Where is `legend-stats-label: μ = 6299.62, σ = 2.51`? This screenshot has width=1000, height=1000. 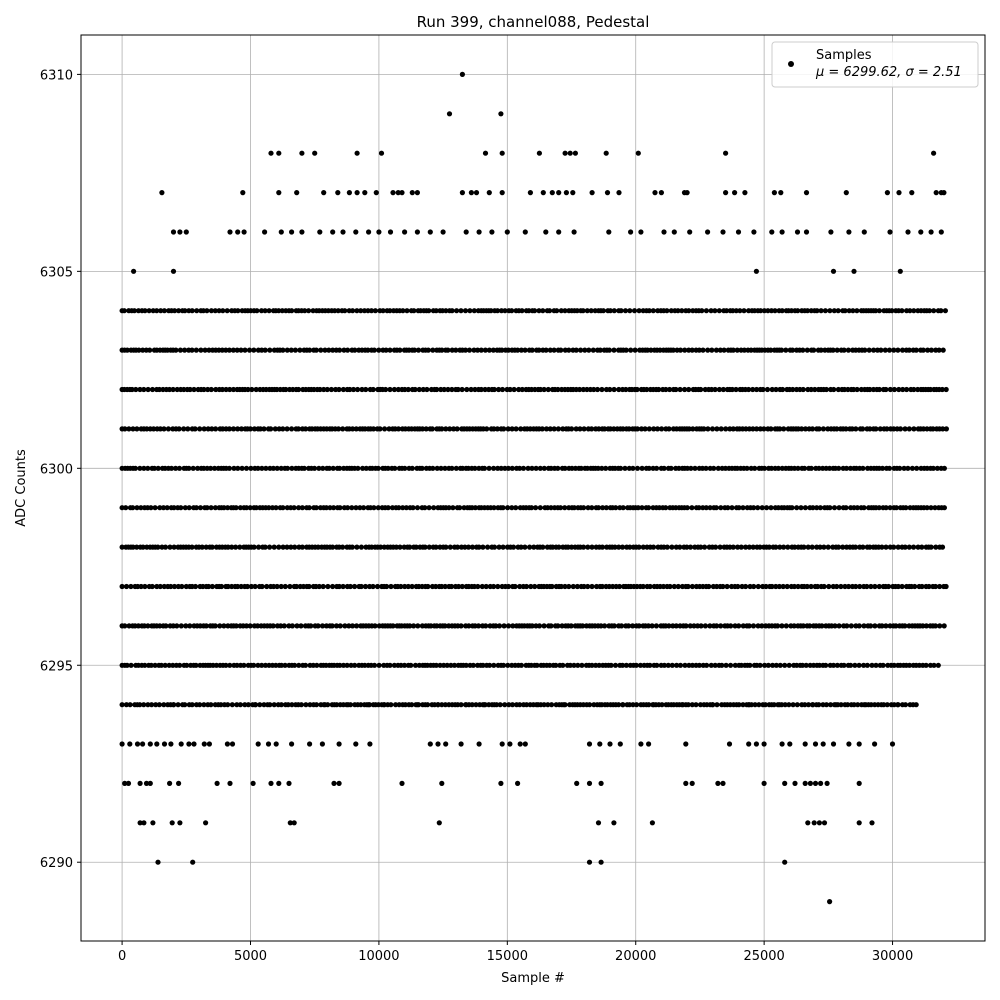
legend-stats-label: μ = 6299.62, σ = 2.51 is located at coordinates (888, 72).